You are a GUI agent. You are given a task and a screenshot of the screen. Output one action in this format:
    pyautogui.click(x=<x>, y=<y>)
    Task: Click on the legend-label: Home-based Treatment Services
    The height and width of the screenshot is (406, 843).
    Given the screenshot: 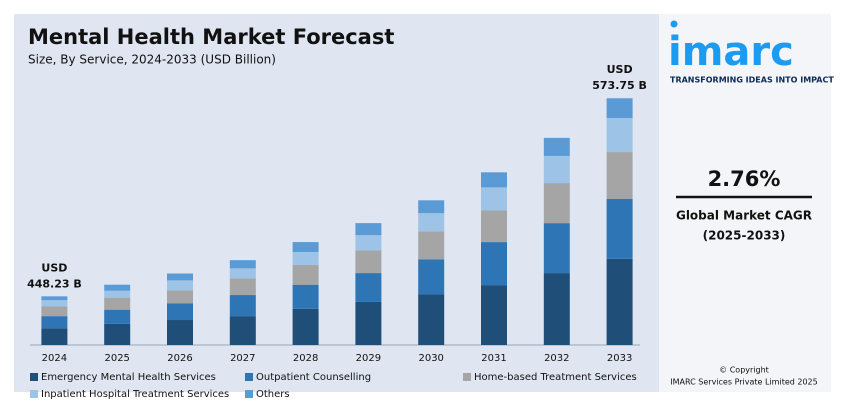 What is the action you would take?
    pyautogui.click(x=555, y=377)
    